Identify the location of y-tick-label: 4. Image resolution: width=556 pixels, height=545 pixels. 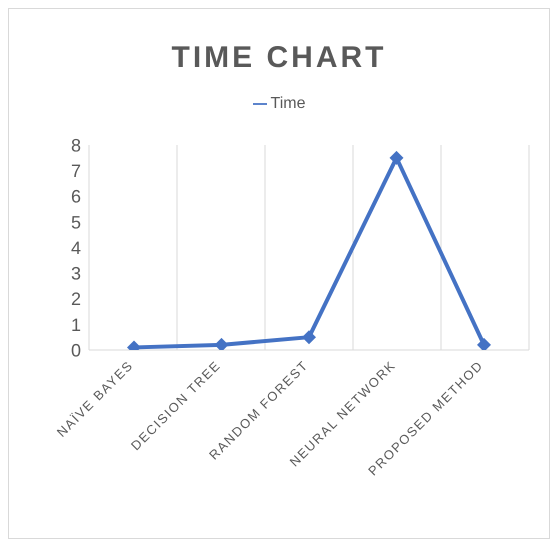
(75, 248).